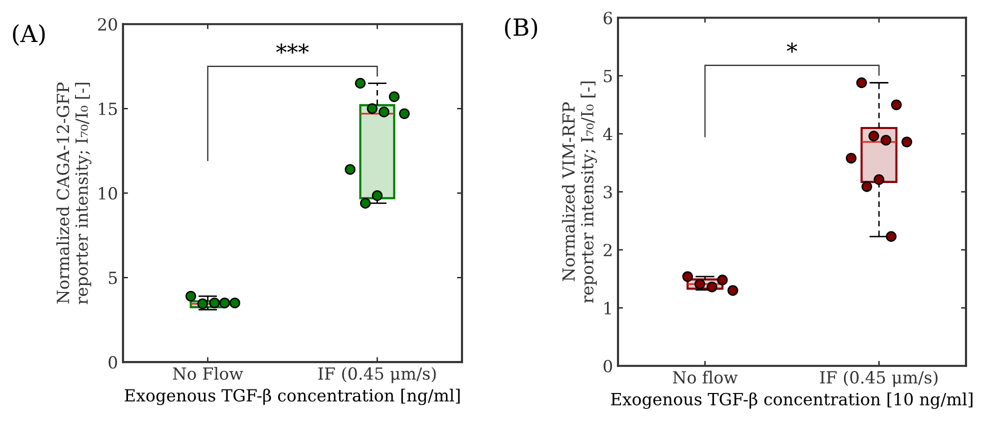  I want to click on y-tick-label: 6, so click(608, 18).